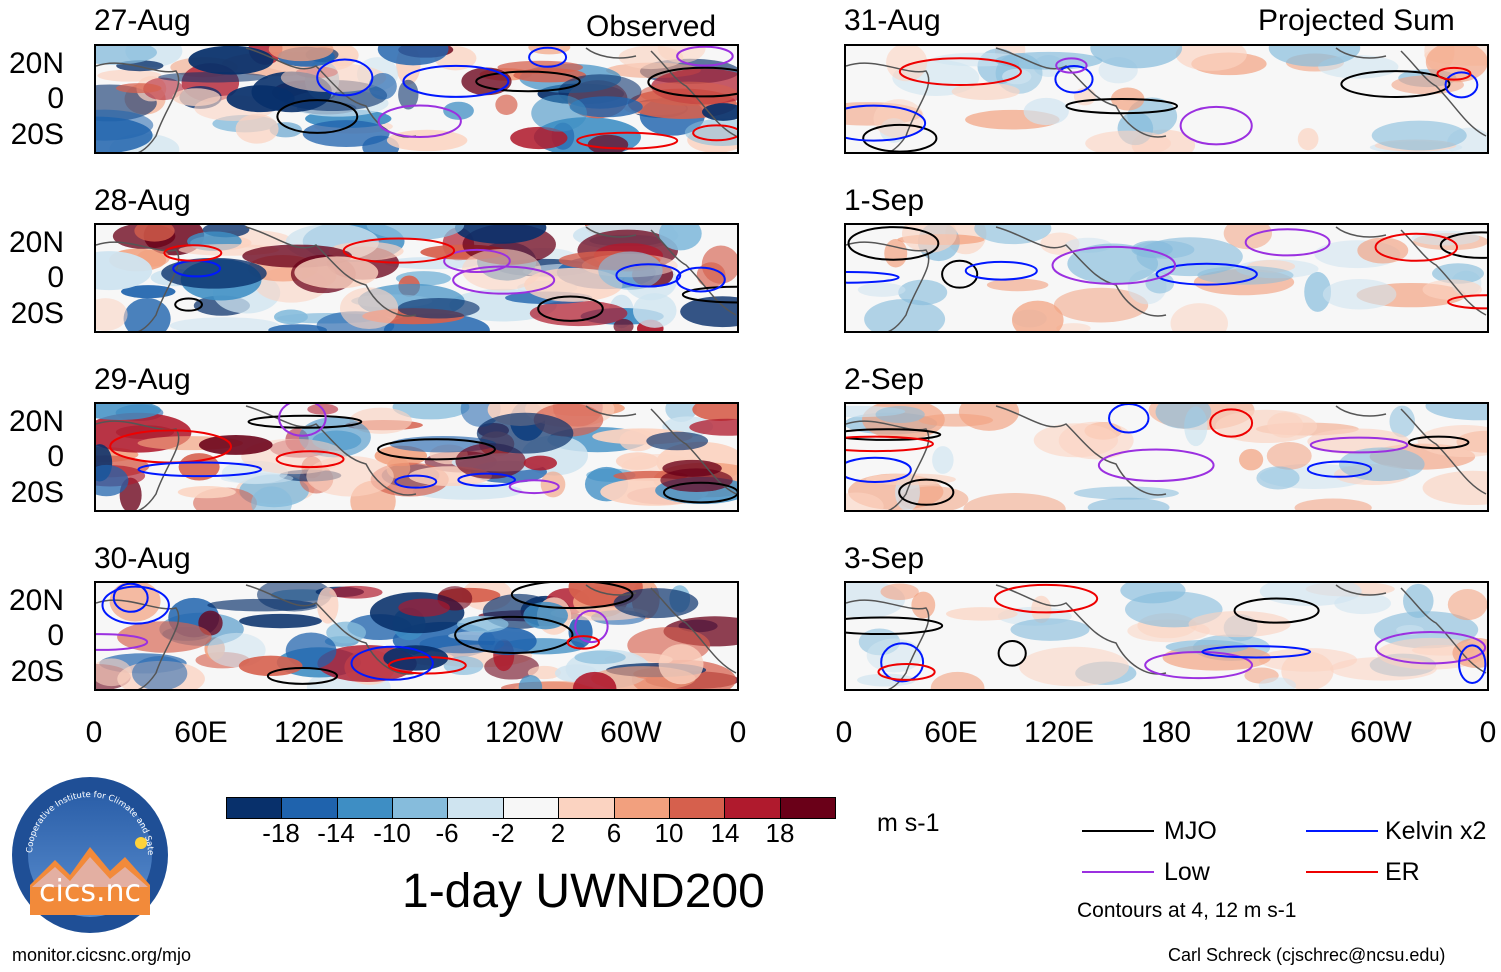 This screenshot has width=1501, height=972. What do you see at coordinates (1342, 831) in the screenshot?
I see `legend-line-kelvin` at bounding box center [1342, 831].